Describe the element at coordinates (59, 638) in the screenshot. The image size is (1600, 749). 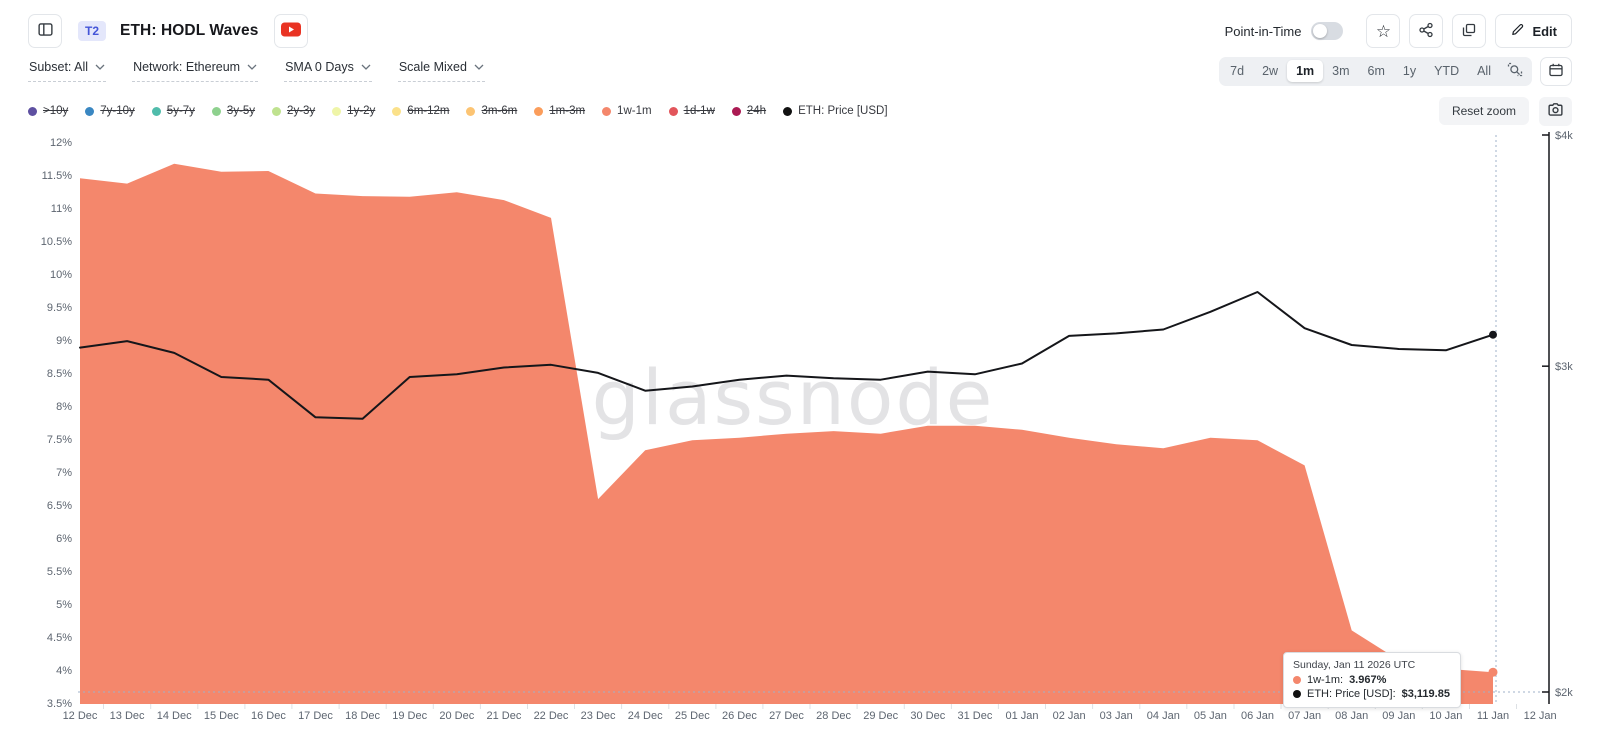
I see `y-left-tick: 4.5%` at that location.